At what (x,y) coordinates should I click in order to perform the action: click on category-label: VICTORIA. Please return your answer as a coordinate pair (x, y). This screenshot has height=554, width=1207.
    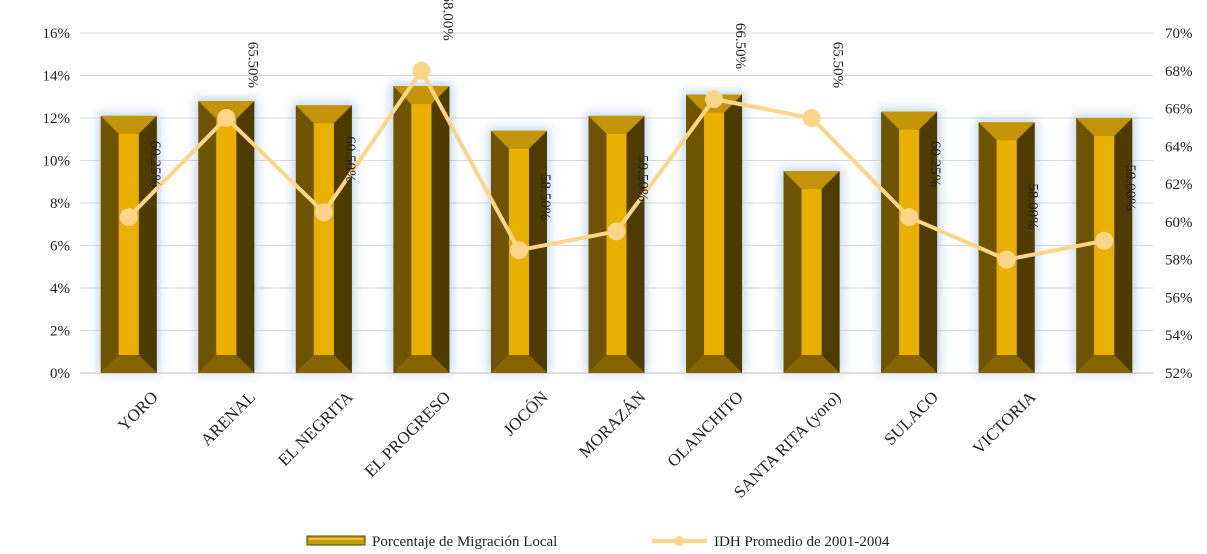
    Looking at the image, I should click on (1004, 422).